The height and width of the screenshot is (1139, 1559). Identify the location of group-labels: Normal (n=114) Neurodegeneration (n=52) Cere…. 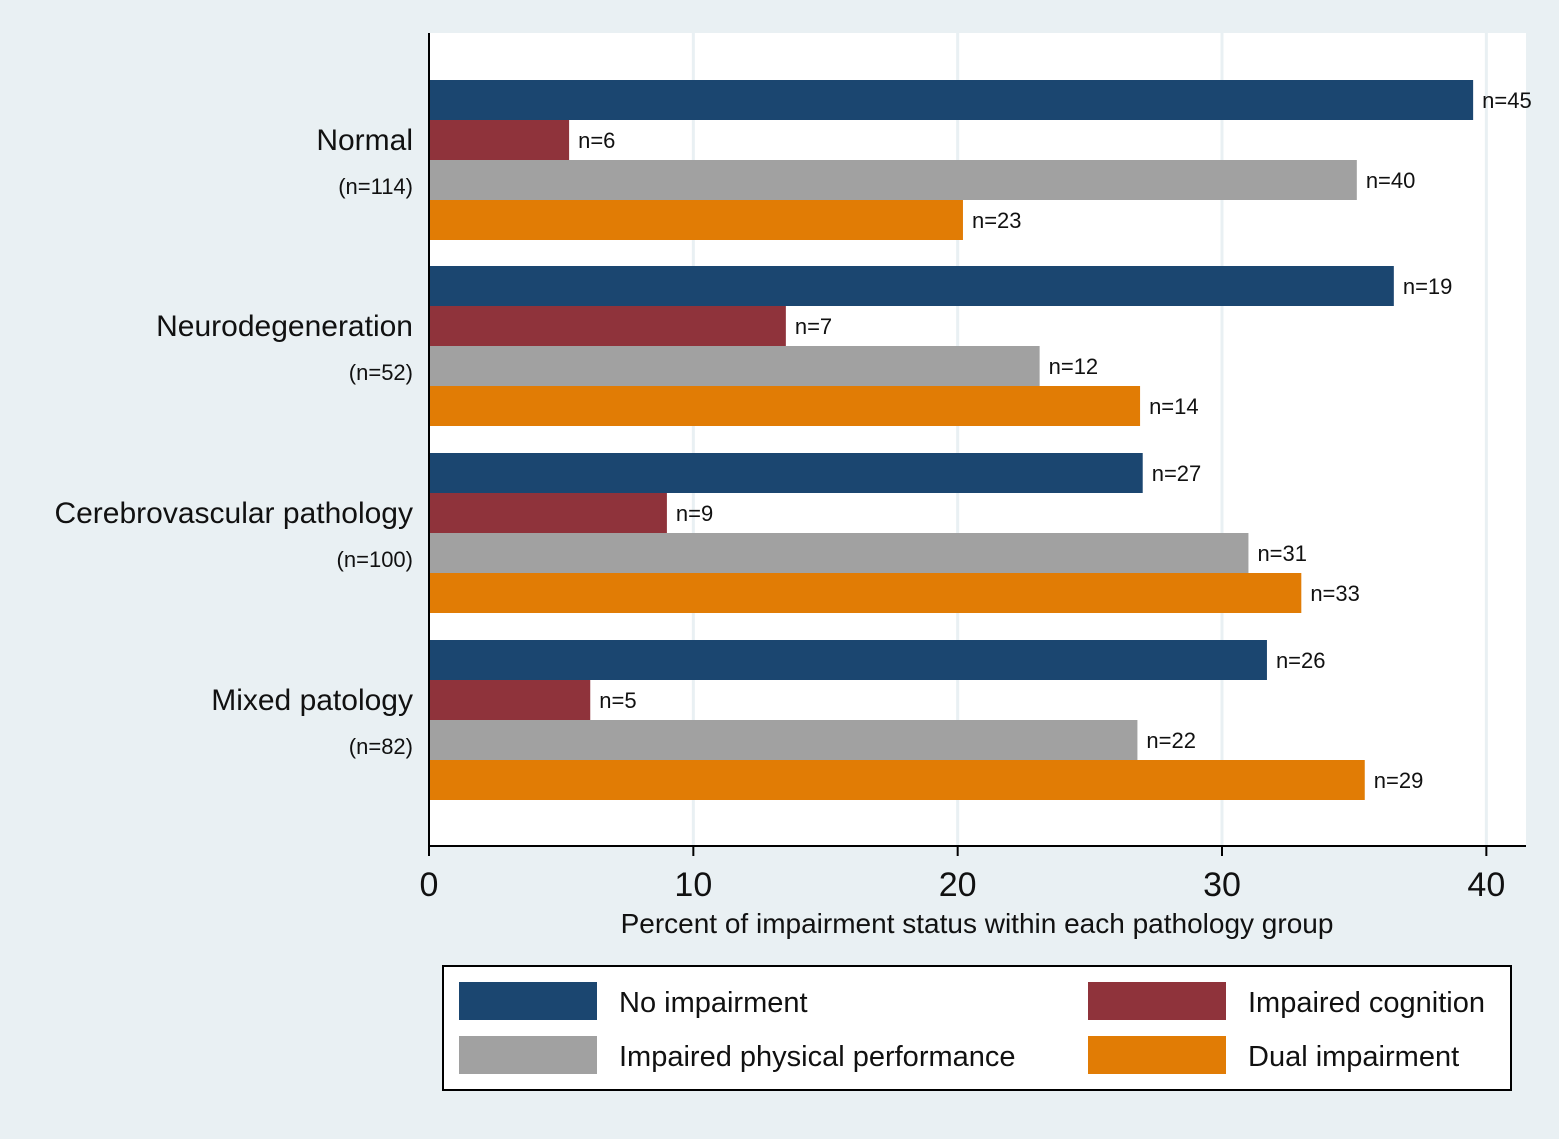
(233, 441).